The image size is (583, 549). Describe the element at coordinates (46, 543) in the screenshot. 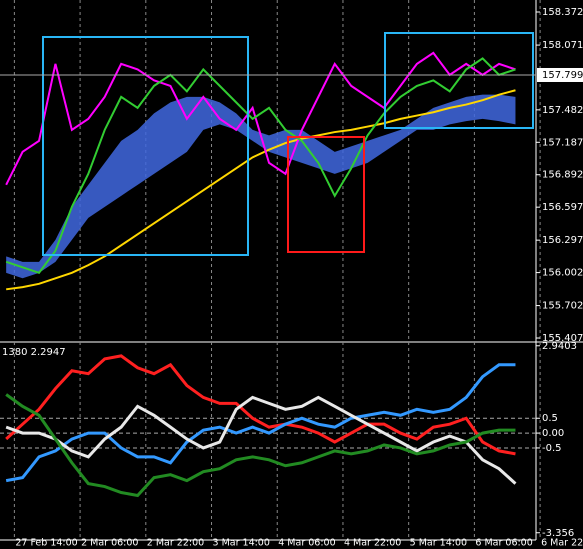

I see `x-tick-label: 27 Feb 14:00` at that location.